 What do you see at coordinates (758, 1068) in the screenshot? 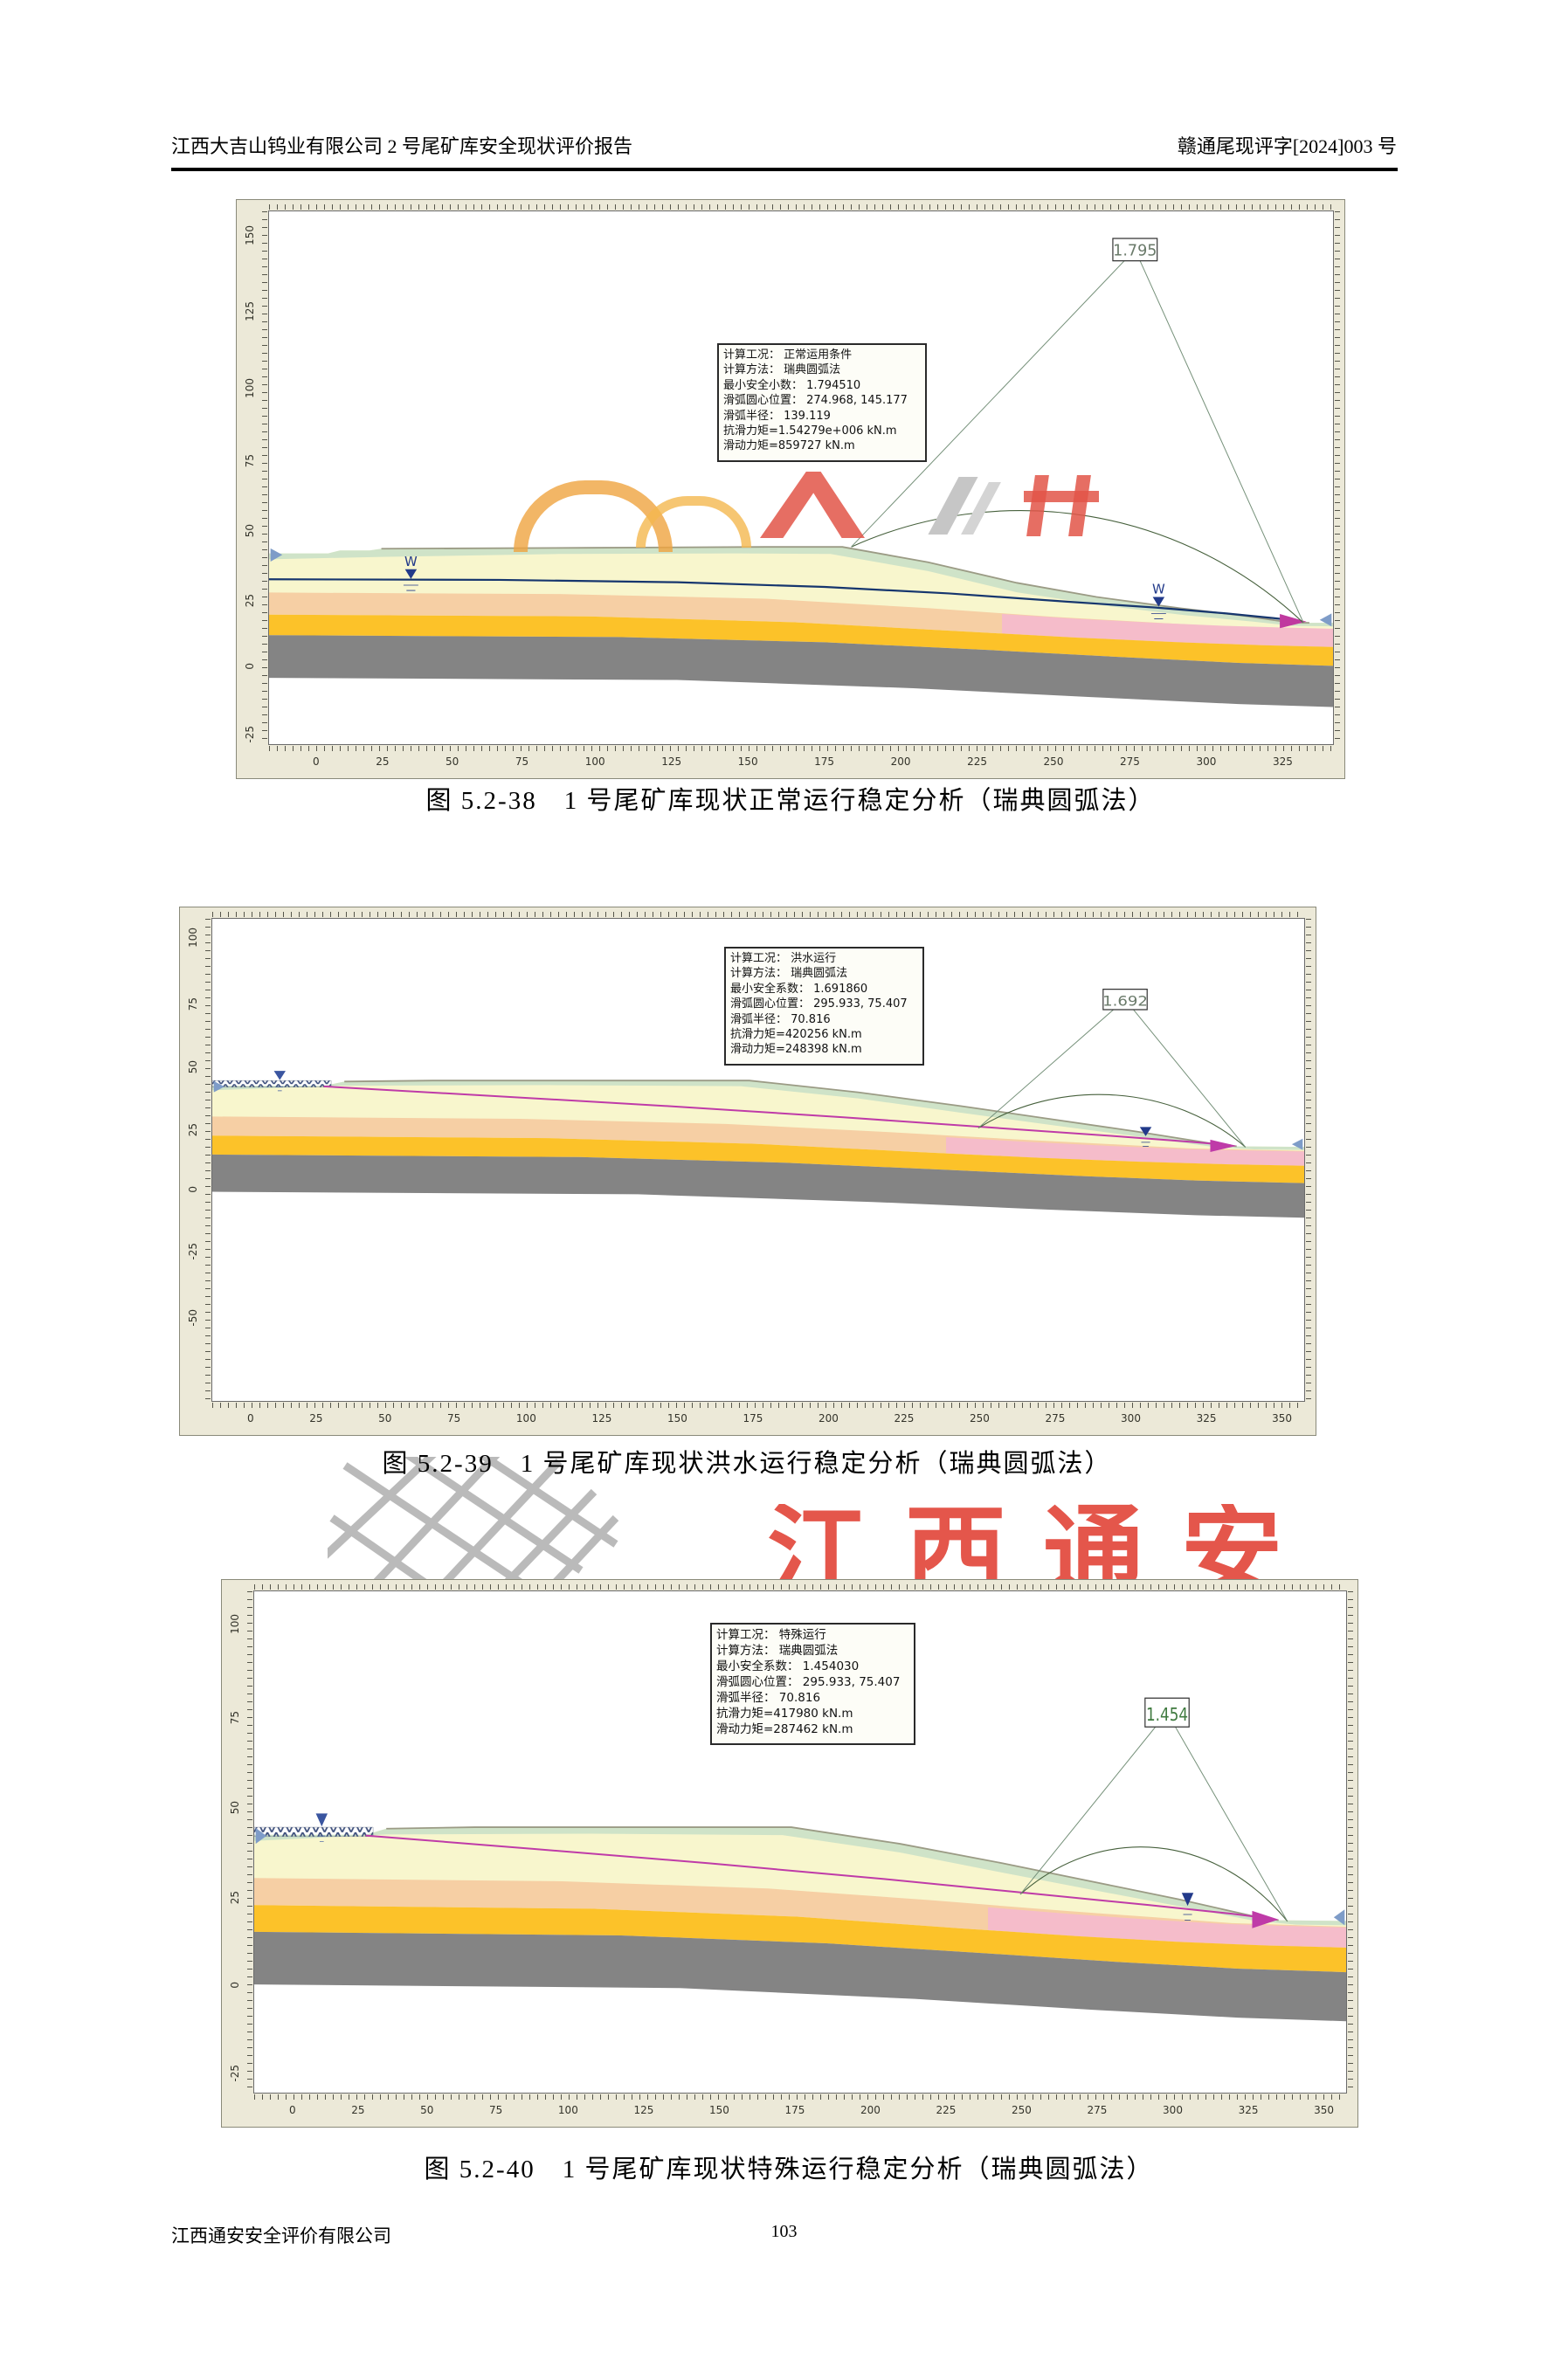
I see `stability-section-svg: 1.692` at bounding box center [758, 1068].